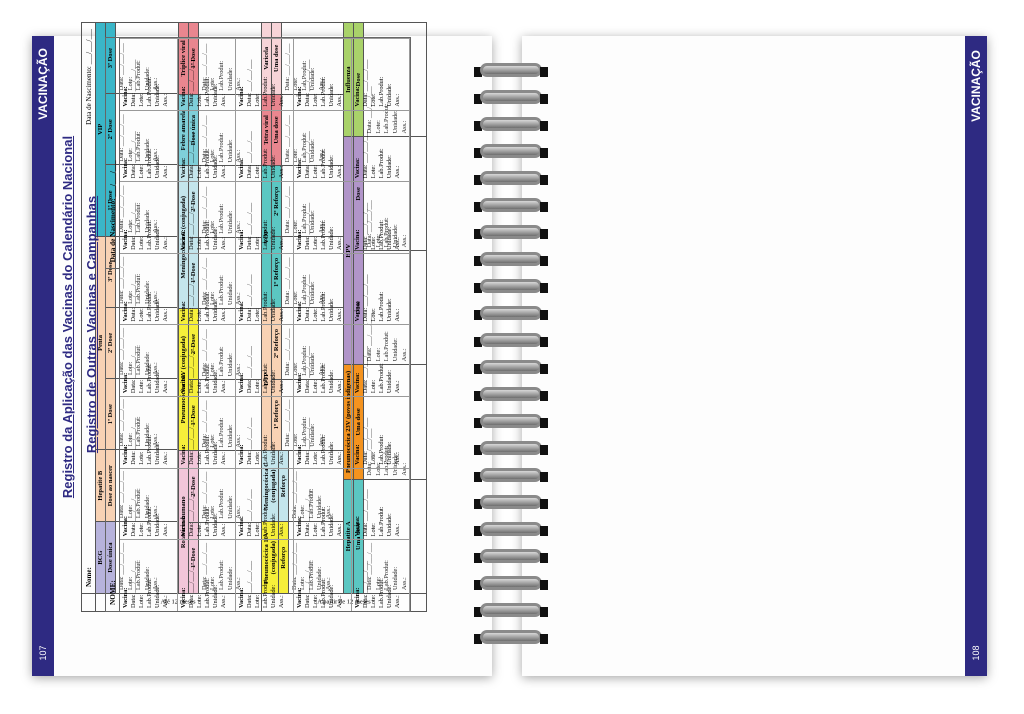  I want to click on right-side-band: VACINAÇÃO 108, so click(976, 356).